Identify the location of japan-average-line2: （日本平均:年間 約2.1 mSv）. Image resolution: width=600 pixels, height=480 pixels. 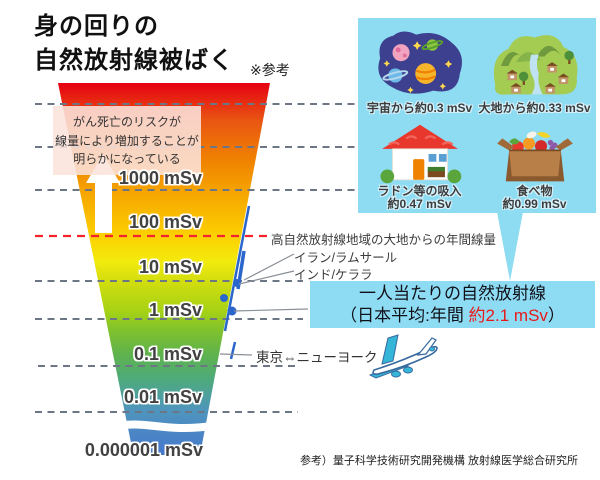
(452, 316).